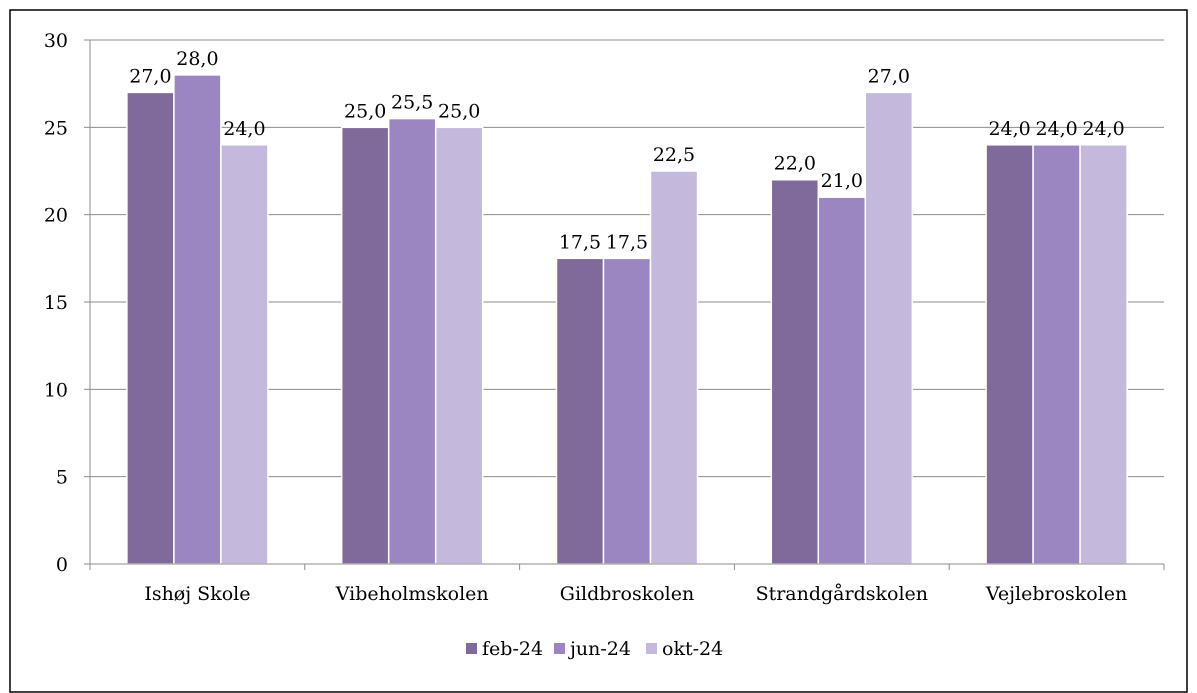  Describe the element at coordinates (197, 59) in the screenshot. I see `data-label: 28,0` at that location.